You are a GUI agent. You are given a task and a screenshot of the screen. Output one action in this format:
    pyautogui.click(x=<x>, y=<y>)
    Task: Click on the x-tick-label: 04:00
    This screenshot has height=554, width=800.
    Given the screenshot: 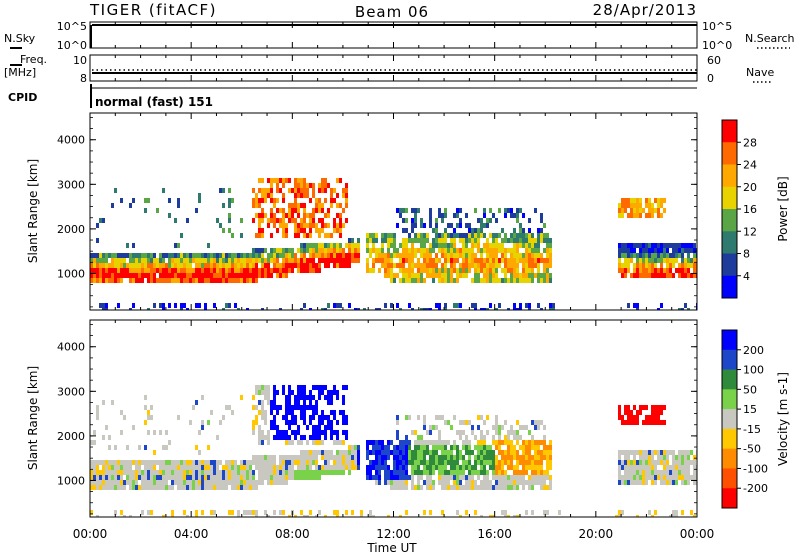 What is the action you would take?
    pyautogui.click(x=191, y=534)
    